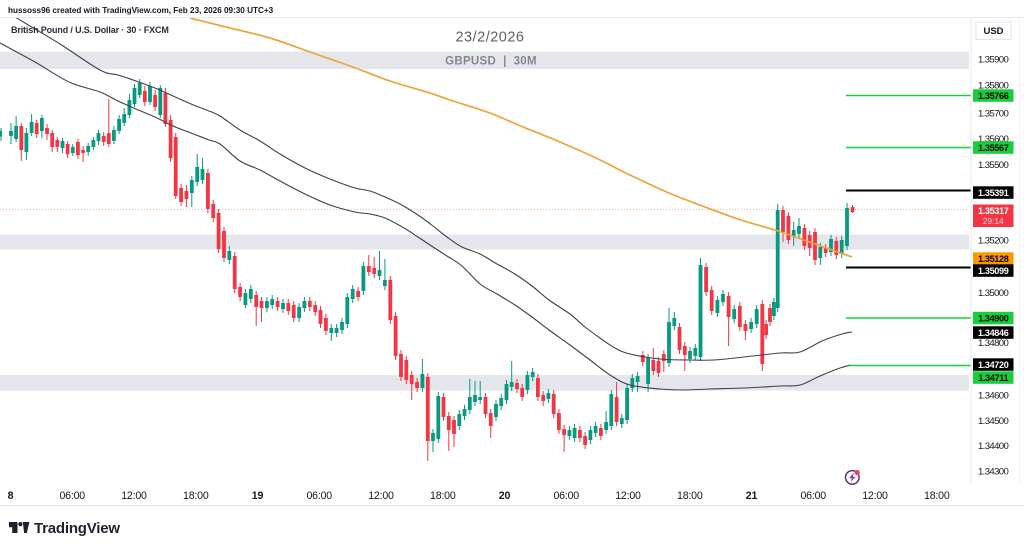 The width and height of the screenshot is (1024, 549). What do you see at coordinates (993, 96) in the screenshot?
I see `svg-text: 1.35766` at bounding box center [993, 96].